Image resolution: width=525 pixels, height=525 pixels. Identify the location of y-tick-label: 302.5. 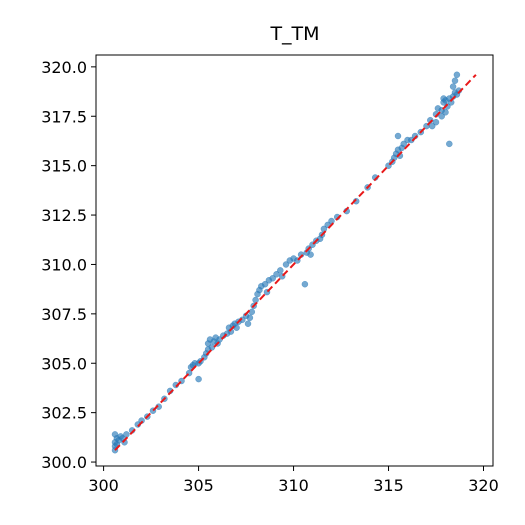
(64, 413).